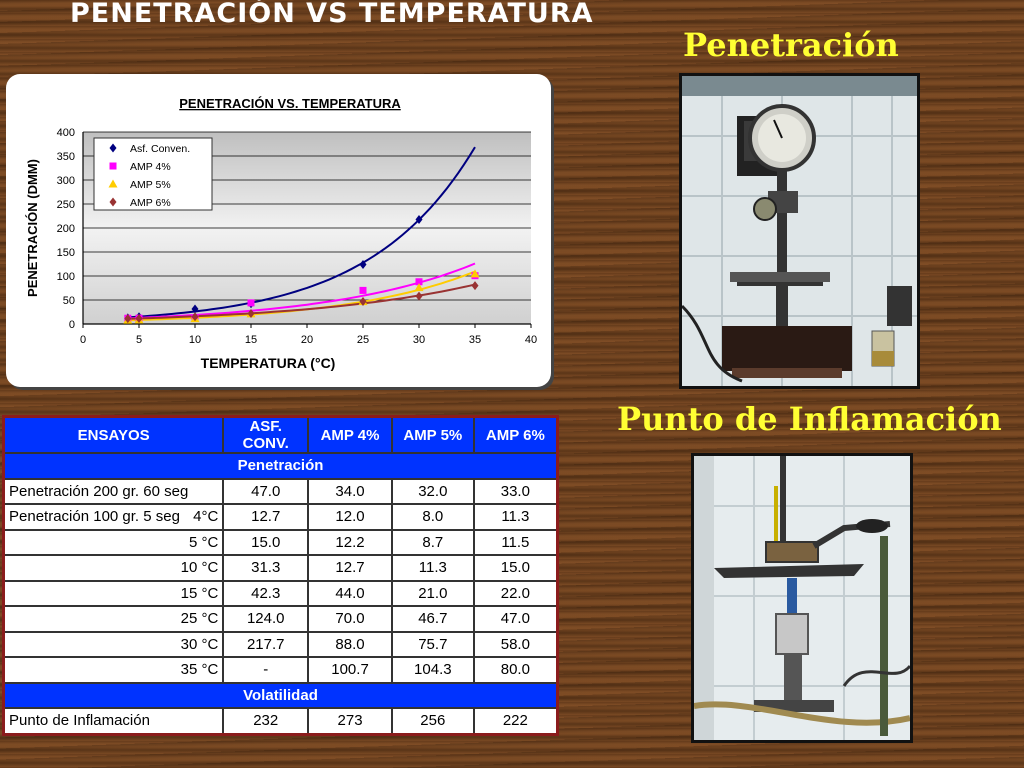 This screenshot has height=768, width=1024. Describe the element at coordinates (113, 670) in the screenshot. I see `row-label: 35 °C` at that location.